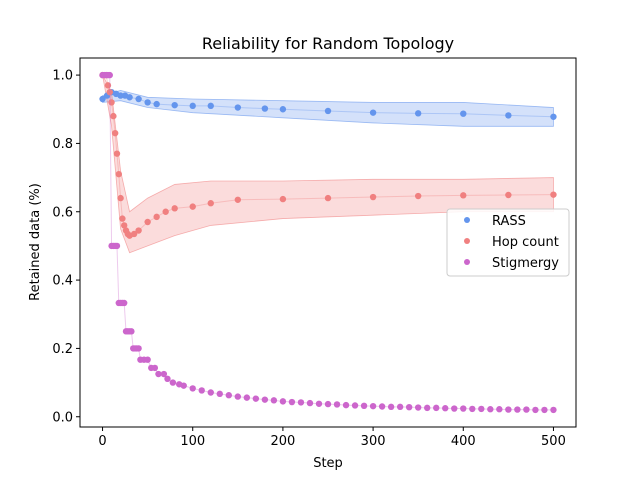 The image size is (640, 485). I want to click on x-tick-label: 400, so click(463, 441).